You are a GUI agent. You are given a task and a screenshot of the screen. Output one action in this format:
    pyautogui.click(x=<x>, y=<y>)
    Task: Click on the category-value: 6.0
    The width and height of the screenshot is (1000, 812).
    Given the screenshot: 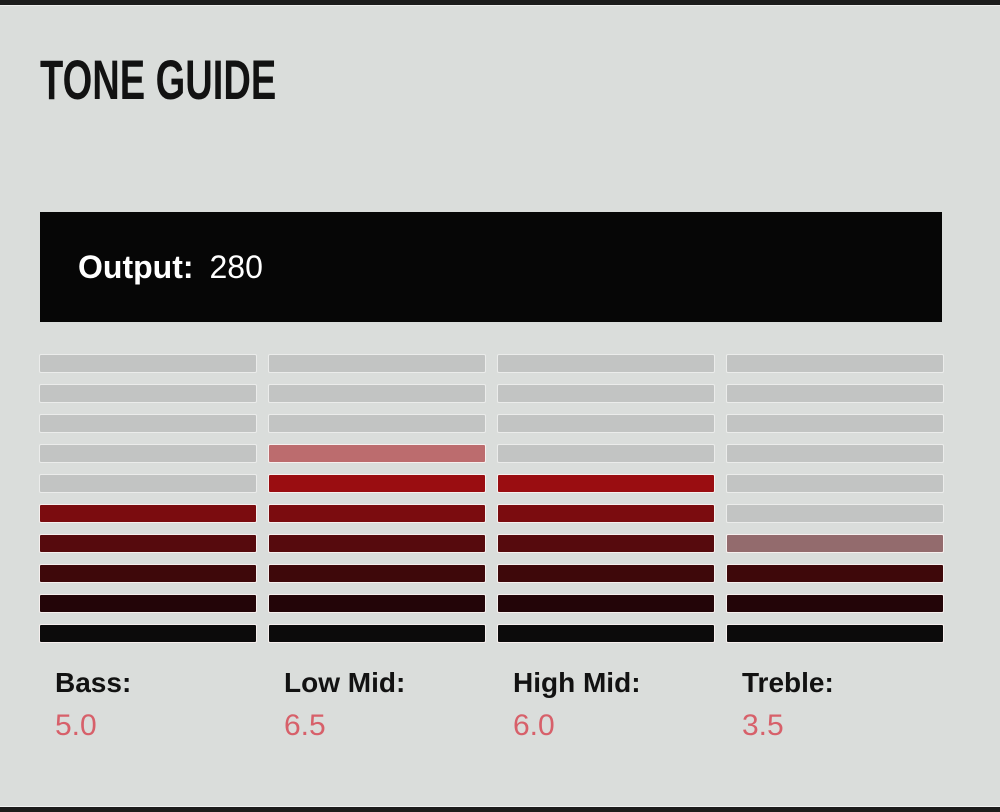 What is the action you would take?
    pyautogui.click(x=534, y=725)
    